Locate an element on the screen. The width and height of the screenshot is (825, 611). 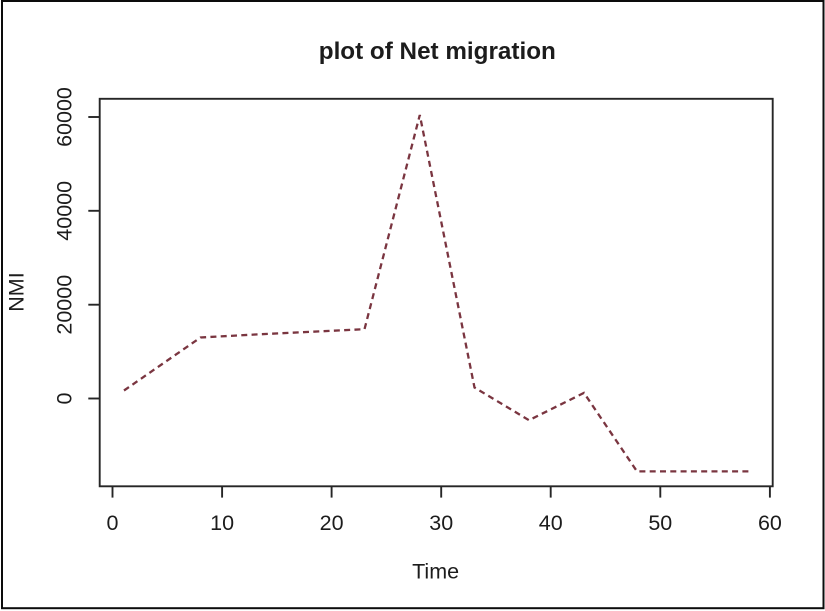
svg-text: plot of Net migration is located at coordinates (437, 51).